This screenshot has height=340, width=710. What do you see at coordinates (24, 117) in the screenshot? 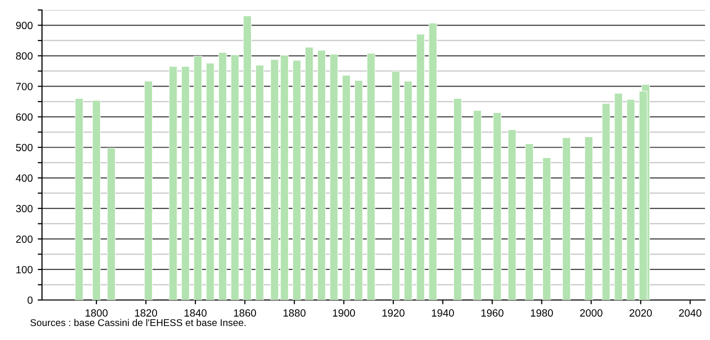
I see `y-tick-label: 600` at bounding box center [24, 117].